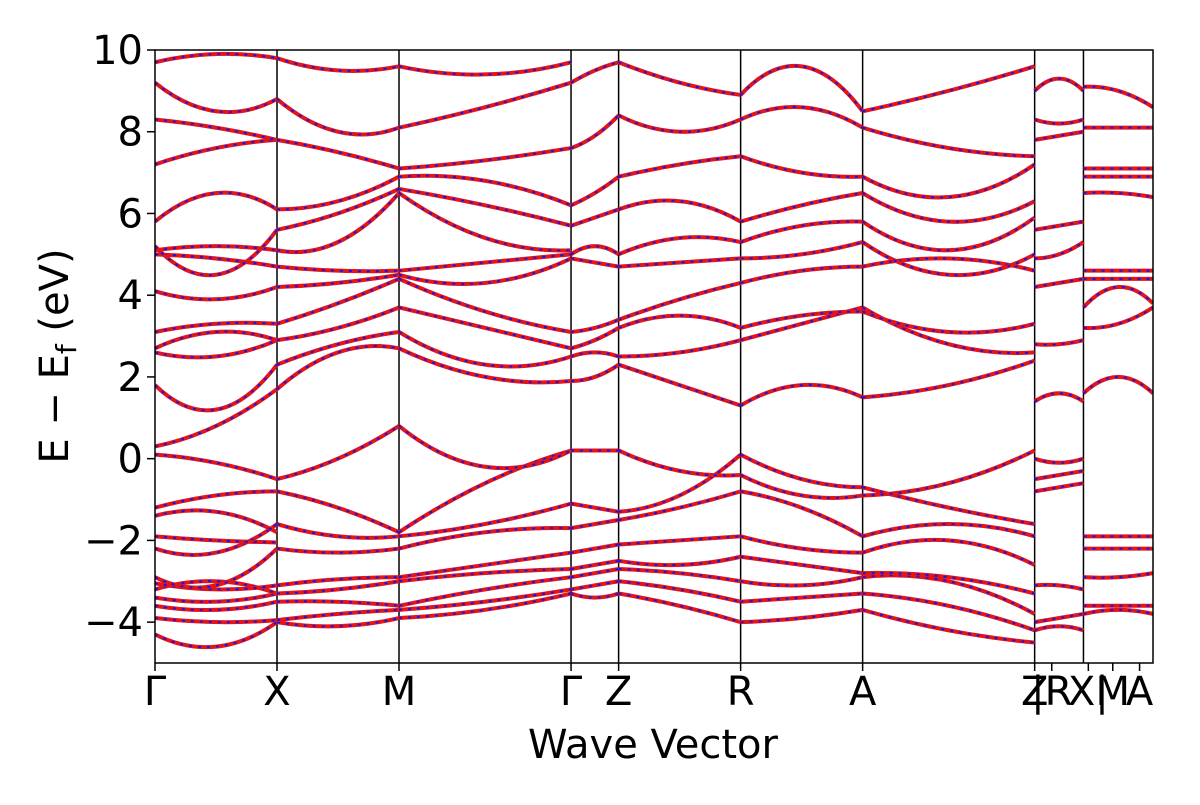 Image resolution: width=1200 pixels, height=805 pixels. Describe the element at coordinates (57, 355) in the screenshot. I see `y-axis-label: E − Ef (eV)` at that location.